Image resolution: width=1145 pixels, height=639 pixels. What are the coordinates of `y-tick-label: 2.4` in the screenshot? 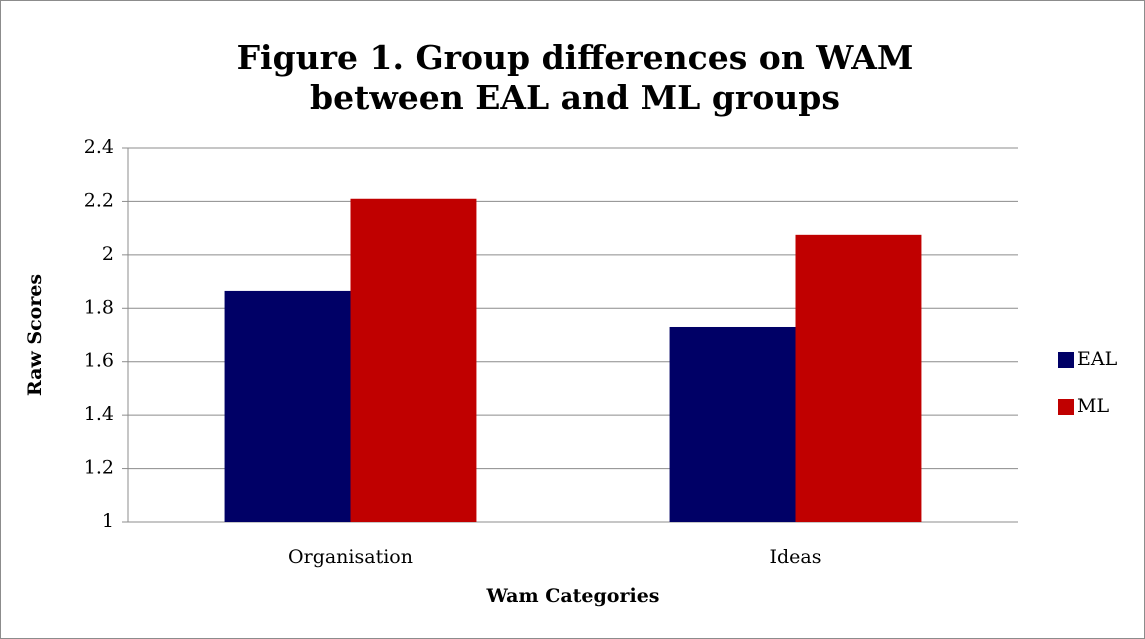 It's located at (99, 147).